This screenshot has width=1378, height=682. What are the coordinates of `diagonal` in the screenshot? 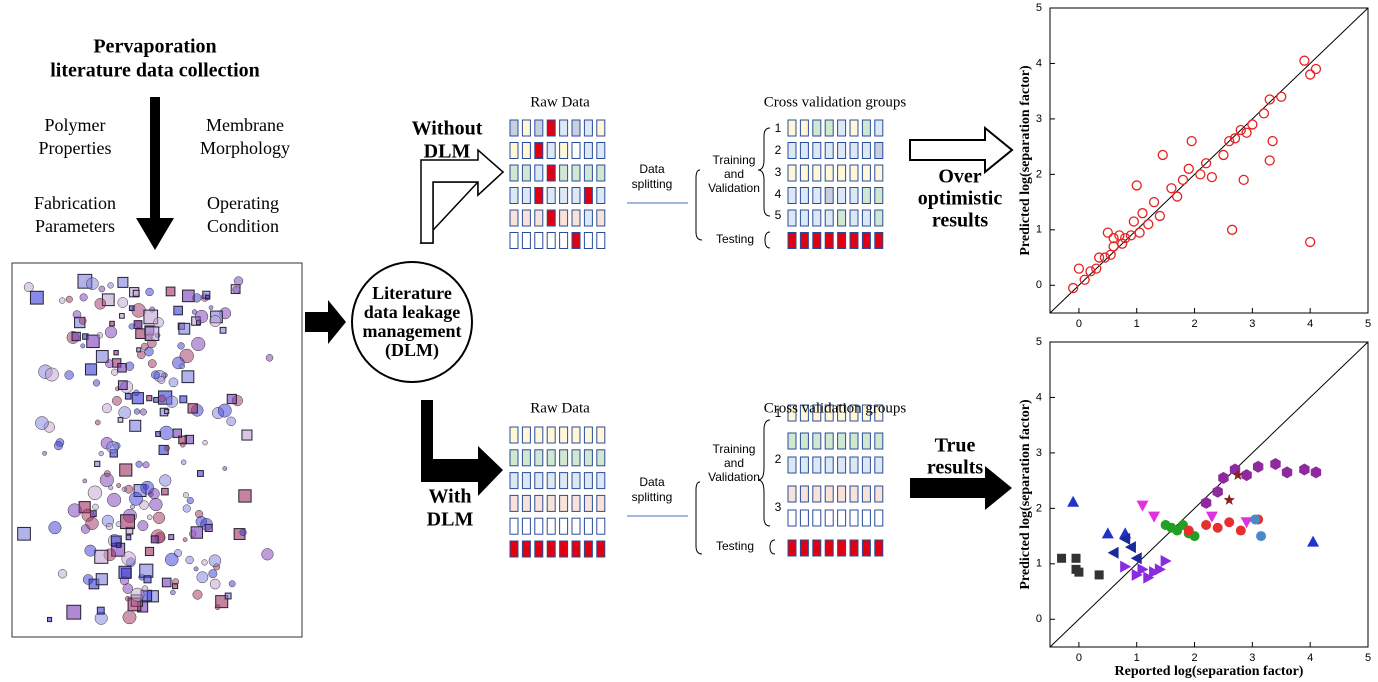 It's located at (1209, 494).